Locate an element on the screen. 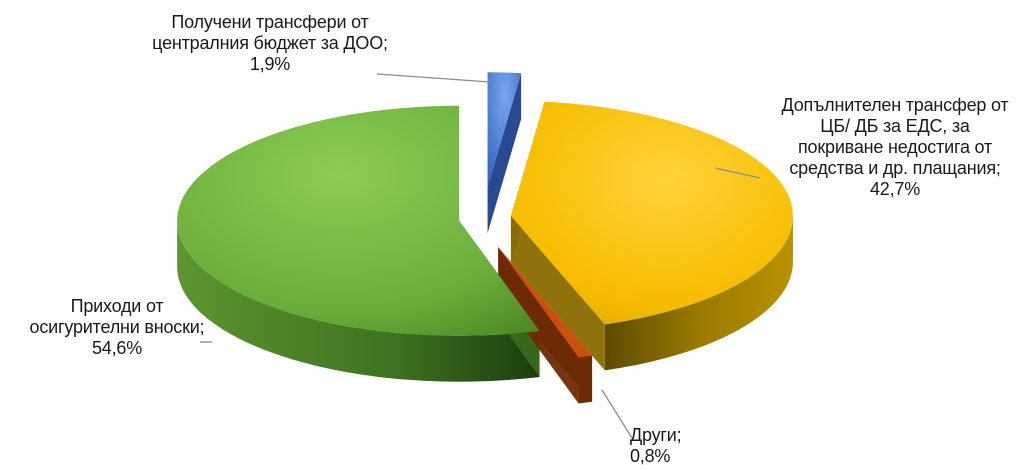 The image size is (1024, 470). leader-line-additional-transfer is located at coordinates (737, 173).